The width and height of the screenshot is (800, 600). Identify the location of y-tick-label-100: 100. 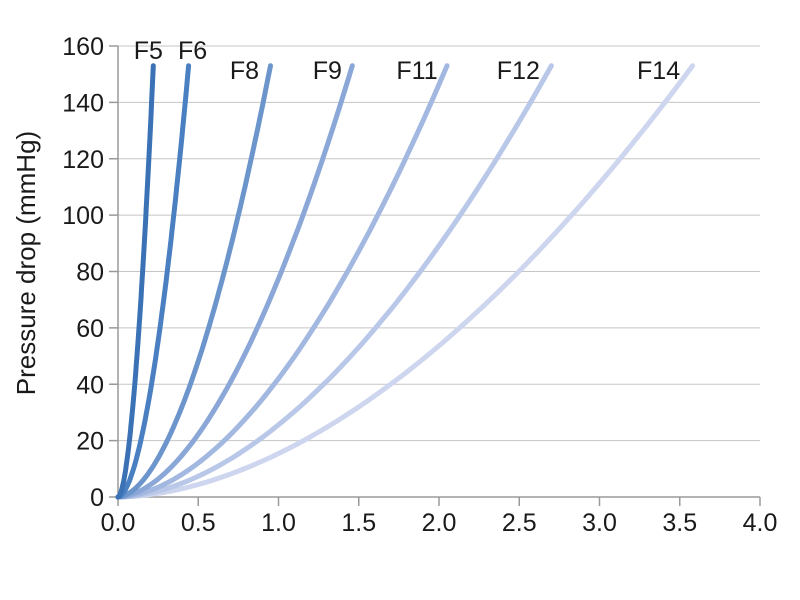
(83, 216).